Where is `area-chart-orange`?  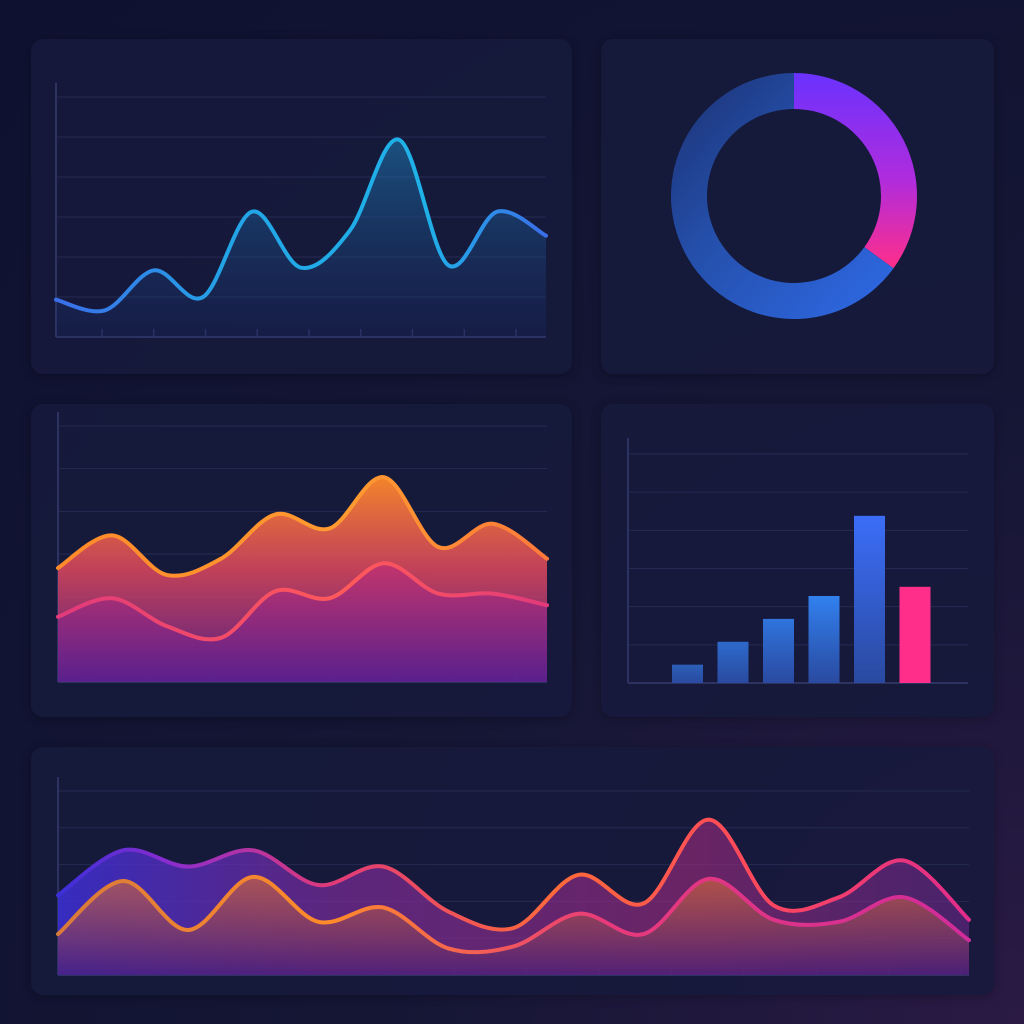
area-chart-orange is located at coordinates (302, 547).